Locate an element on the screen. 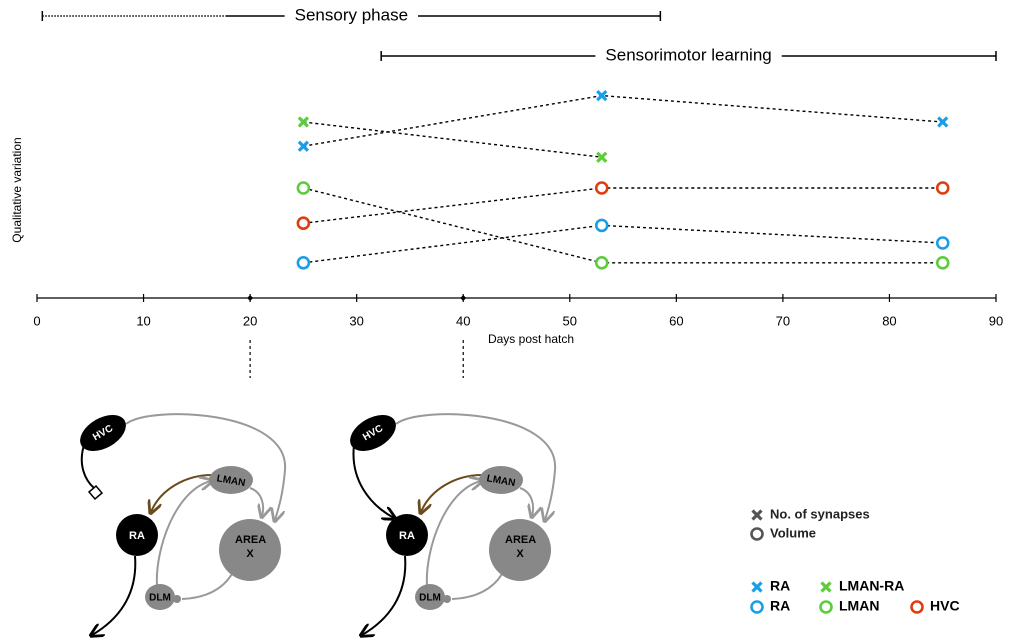  legend-label: Volume is located at coordinates (793, 532).